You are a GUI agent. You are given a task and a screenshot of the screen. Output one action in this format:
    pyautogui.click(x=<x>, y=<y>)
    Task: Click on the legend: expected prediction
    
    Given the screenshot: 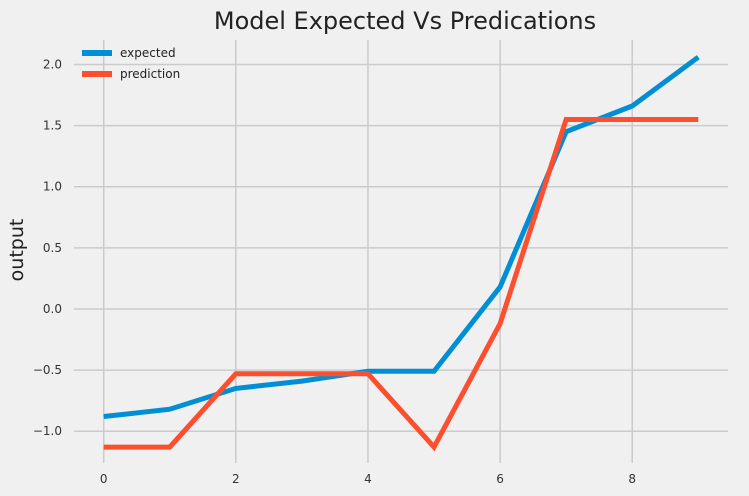 What is the action you would take?
    pyautogui.click(x=131, y=63)
    